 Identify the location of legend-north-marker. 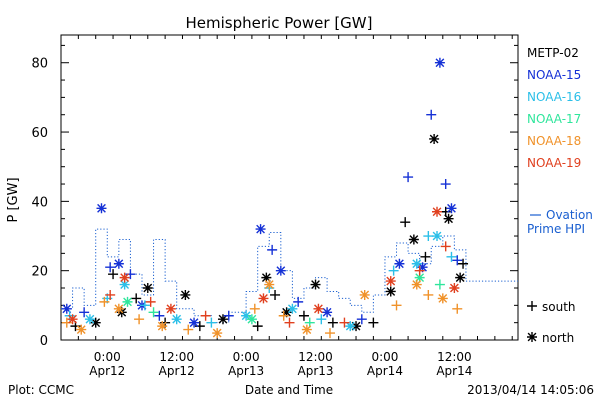
(532, 337).